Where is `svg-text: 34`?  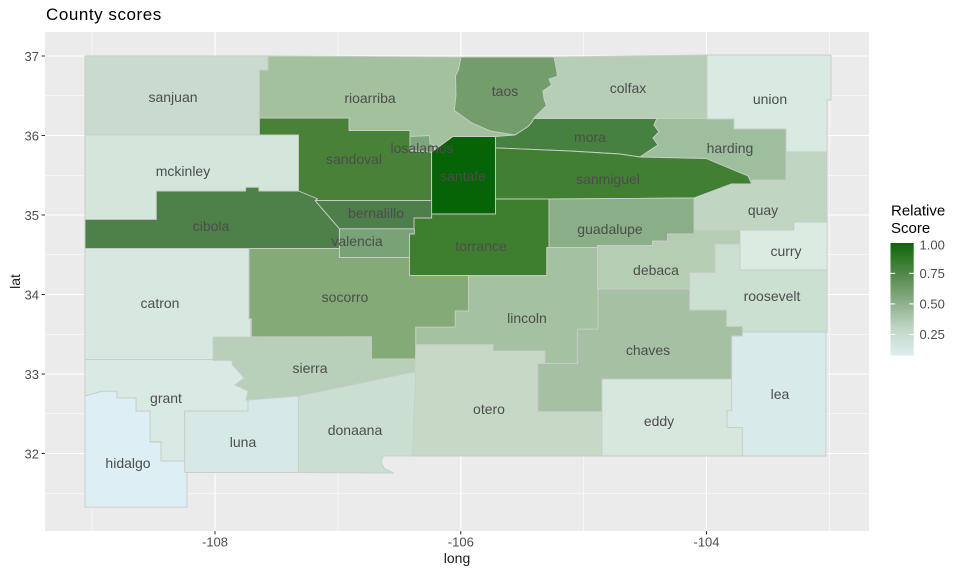
svg-text: 34 is located at coordinates (32, 295).